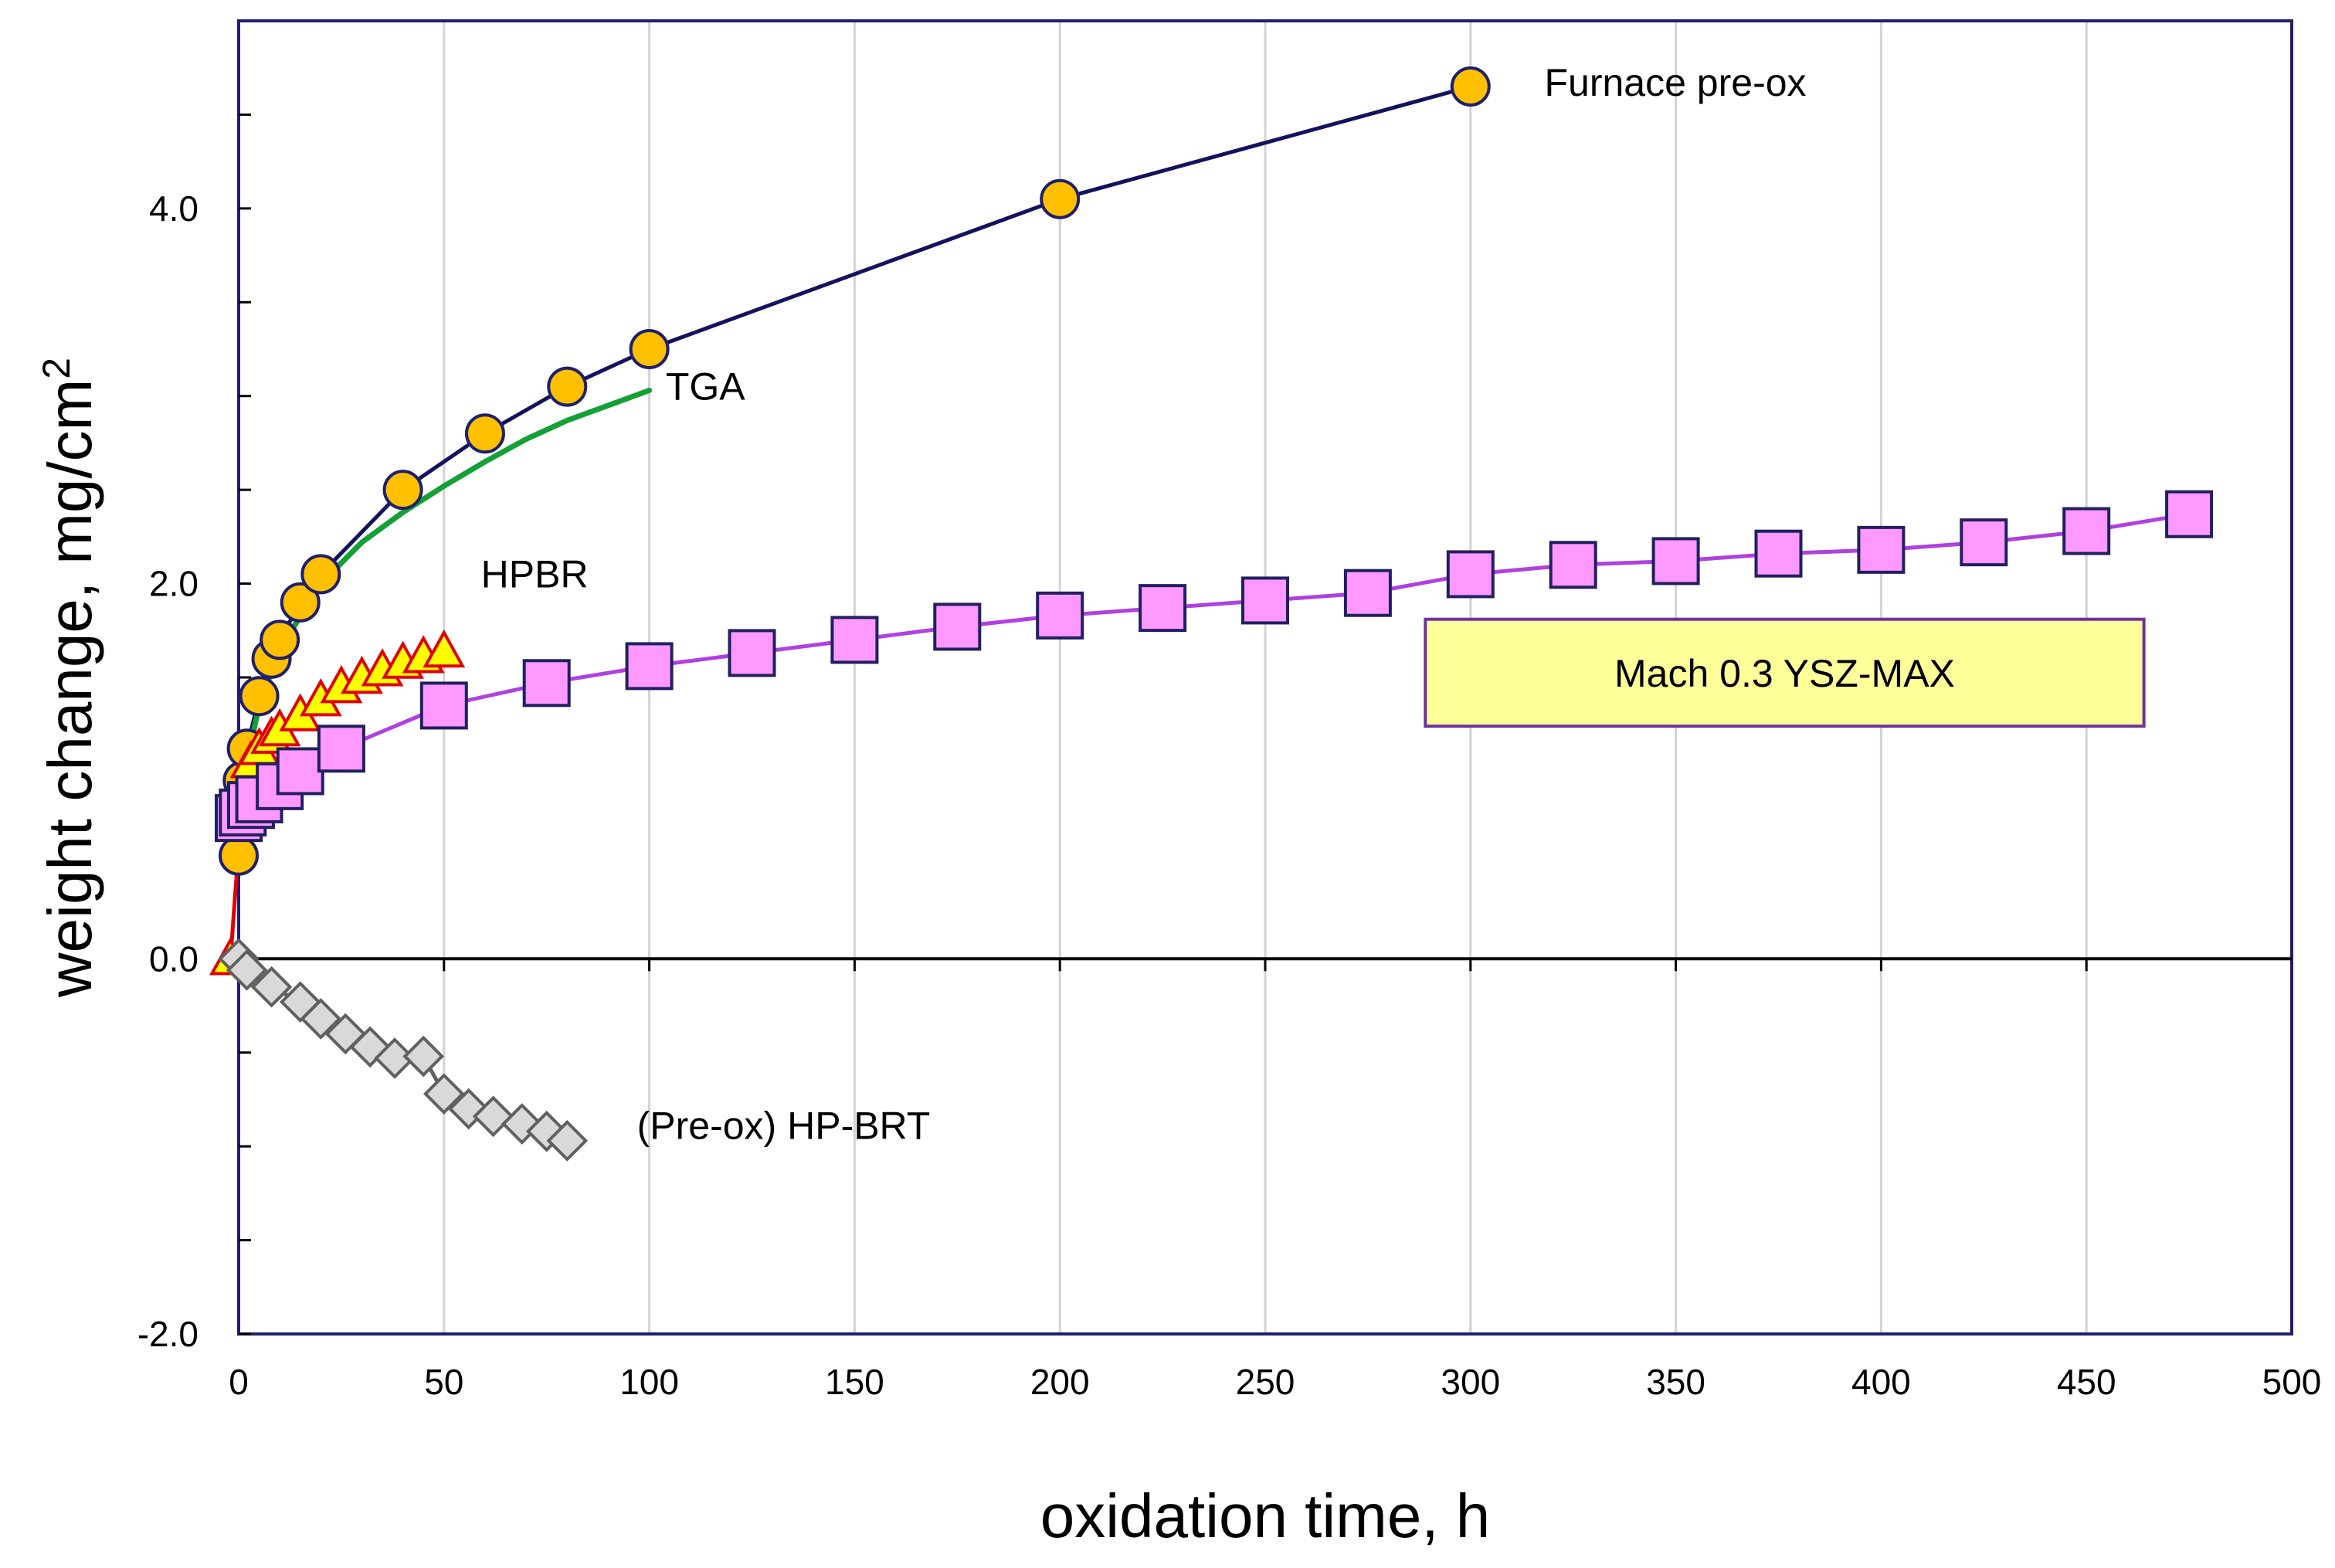 This screenshot has width=2335, height=1568. What do you see at coordinates (174, 208) in the screenshot?
I see `y-tick-label-4: 4.0` at bounding box center [174, 208].